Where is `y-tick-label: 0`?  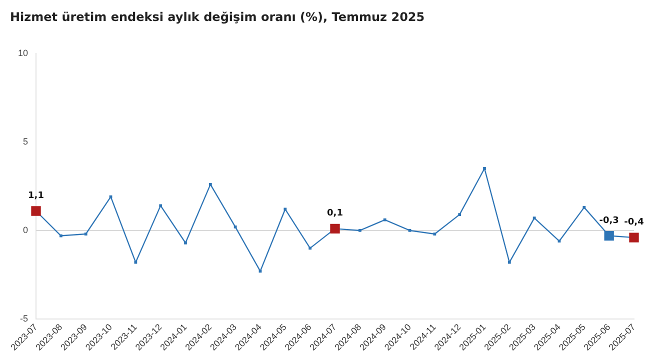 y-tick-label: 0 is located at coordinates (25, 229).